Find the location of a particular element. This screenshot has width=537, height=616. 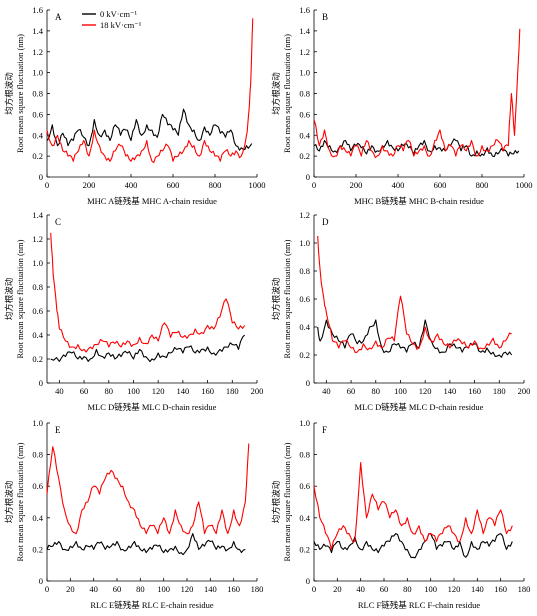

y-tick-label: 1.6 is located at coordinates (304, 10).